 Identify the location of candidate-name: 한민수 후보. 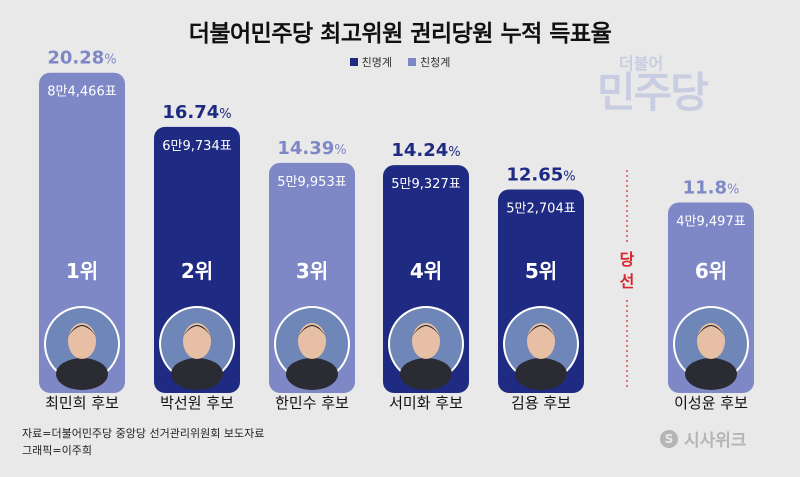
(312, 403).